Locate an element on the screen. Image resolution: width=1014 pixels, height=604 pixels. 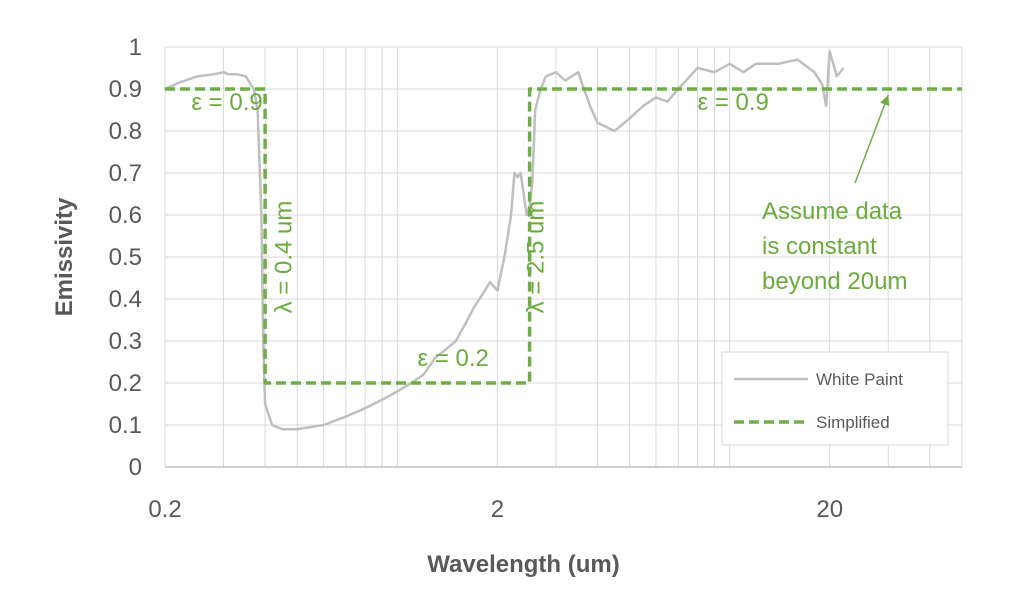
x-tick-label-0: 0.2 is located at coordinates (164, 509).